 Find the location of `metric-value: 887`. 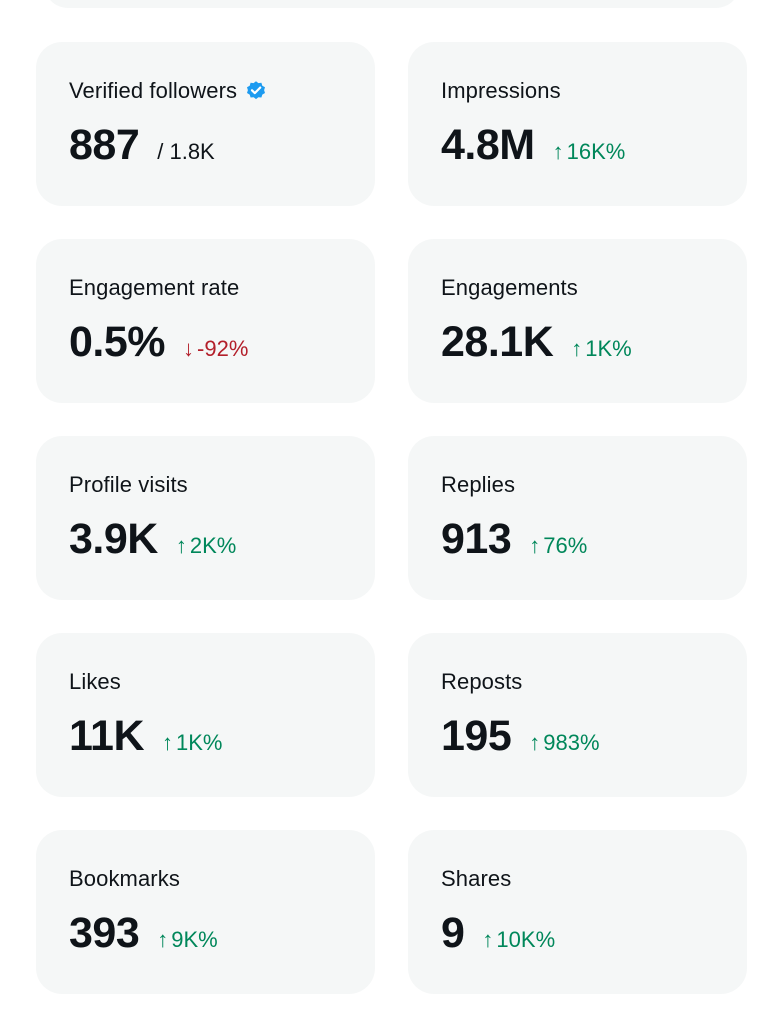

metric-value: 887 is located at coordinates (104, 145).